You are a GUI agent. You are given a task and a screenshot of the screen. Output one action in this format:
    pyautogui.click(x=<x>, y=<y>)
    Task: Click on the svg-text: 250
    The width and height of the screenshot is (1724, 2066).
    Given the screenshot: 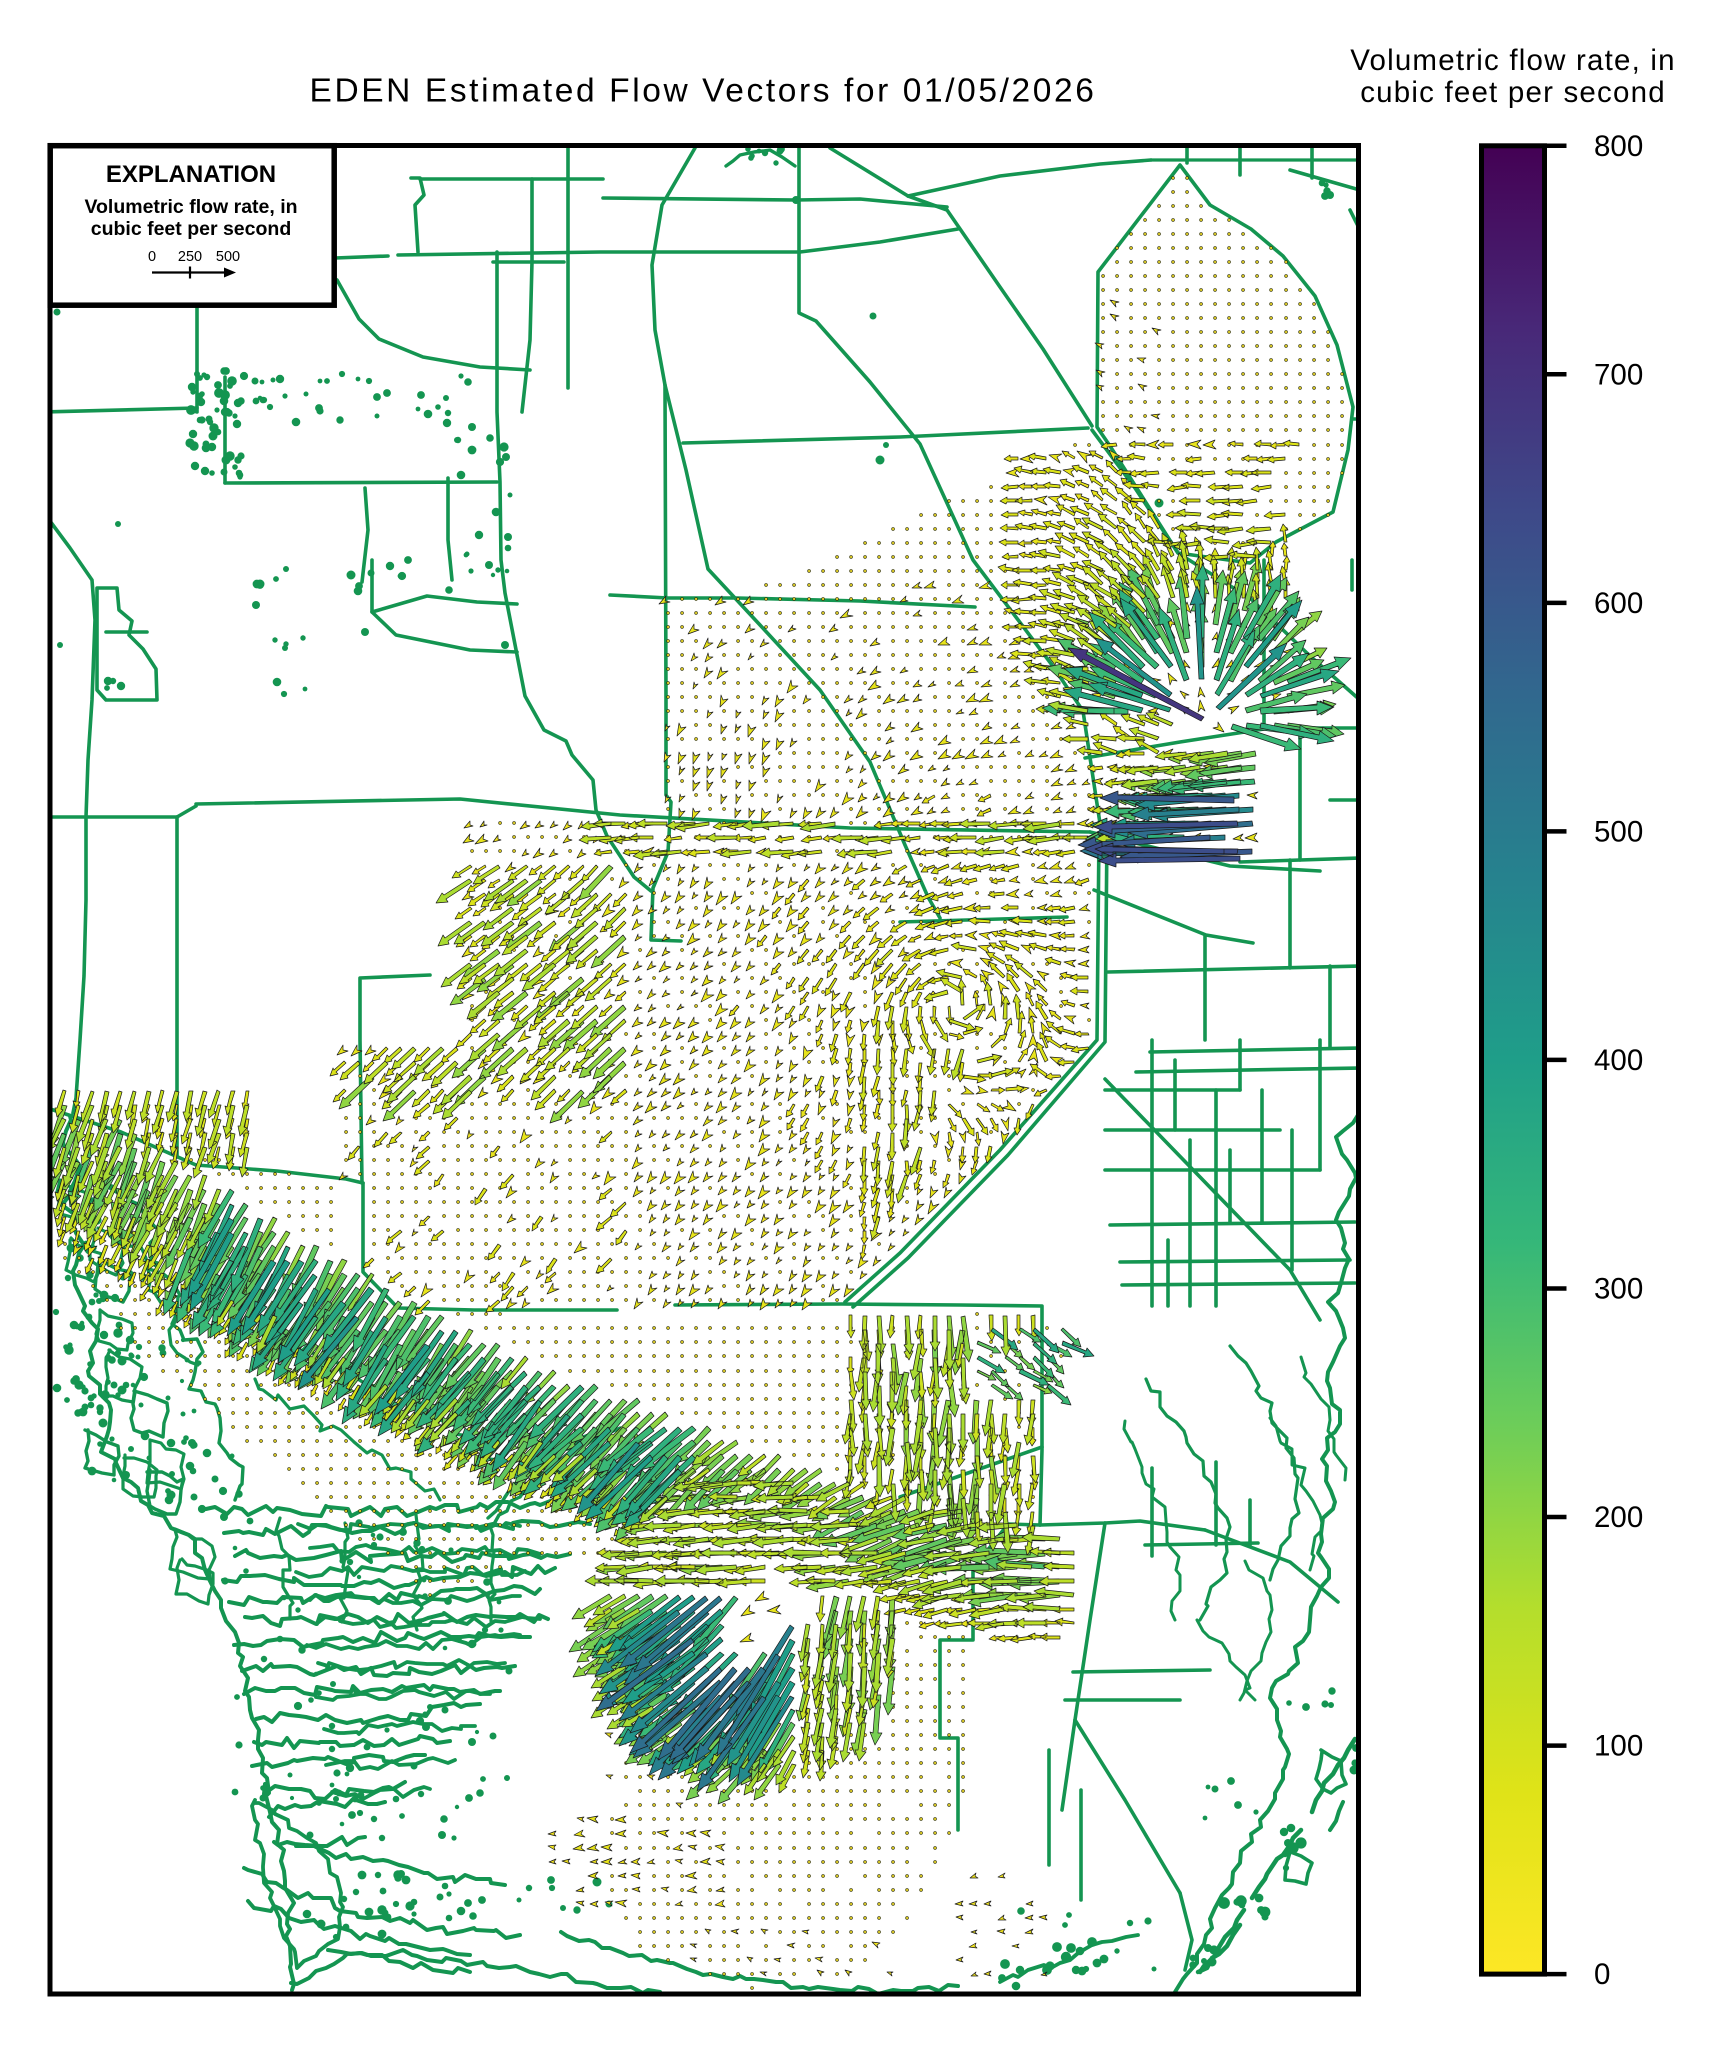 What is the action you would take?
    pyautogui.click(x=190, y=257)
    